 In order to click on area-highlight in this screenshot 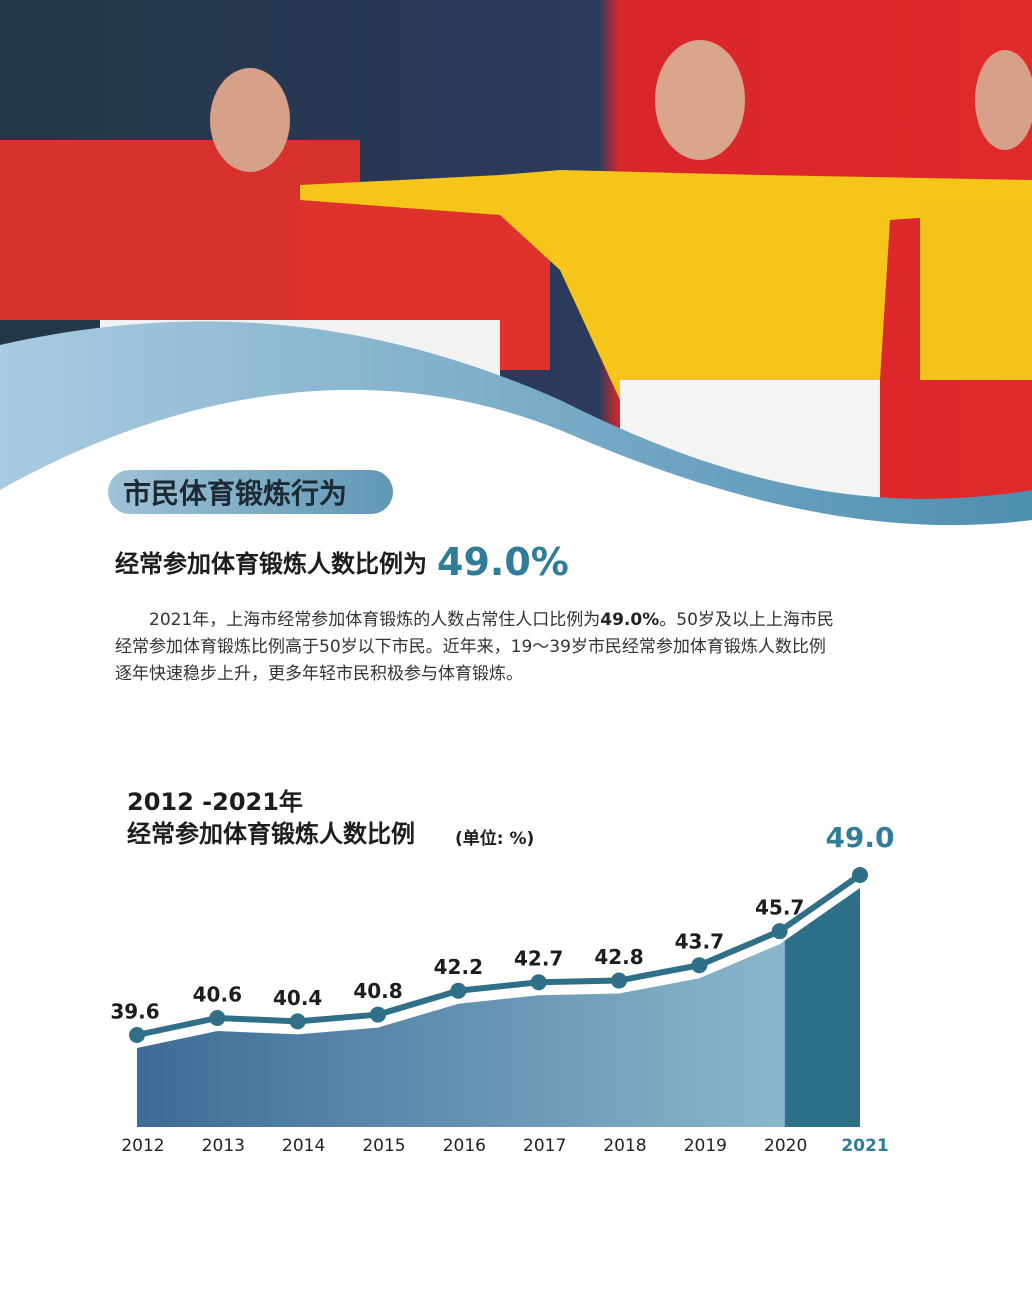, I will do `click(822, 1007)`.